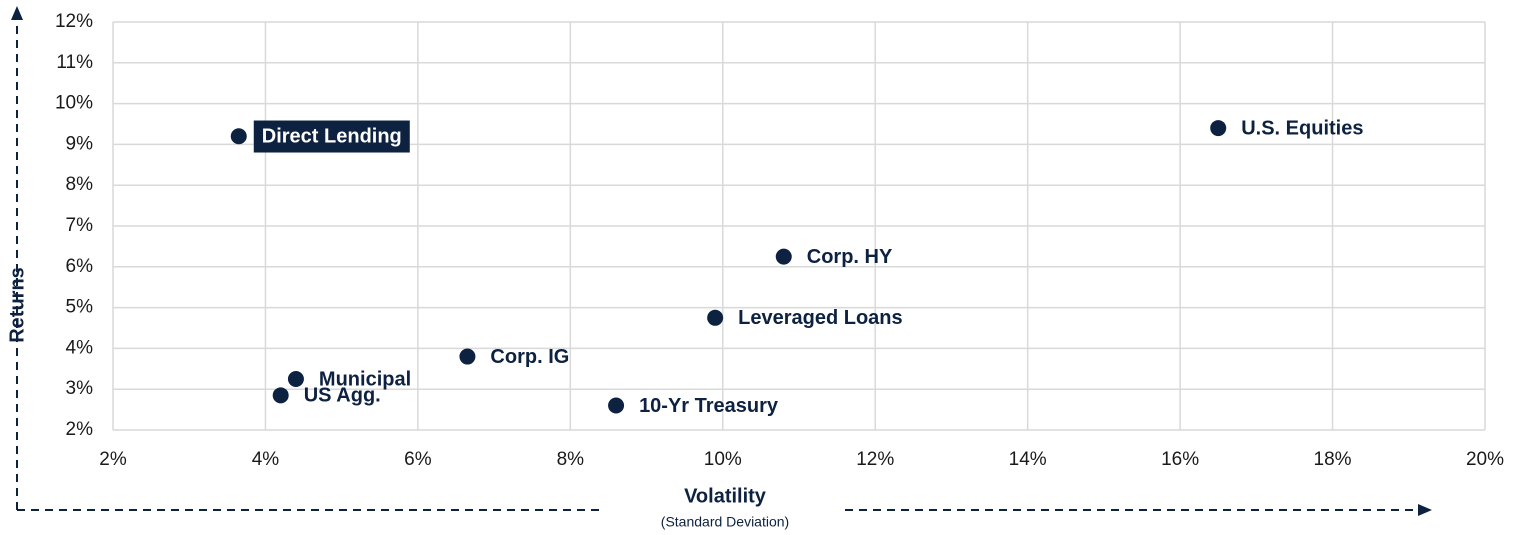 The height and width of the screenshot is (535, 1523). What do you see at coordinates (80, 307) in the screenshot?
I see `y-tick-label: 5%` at bounding box center [80, 307].